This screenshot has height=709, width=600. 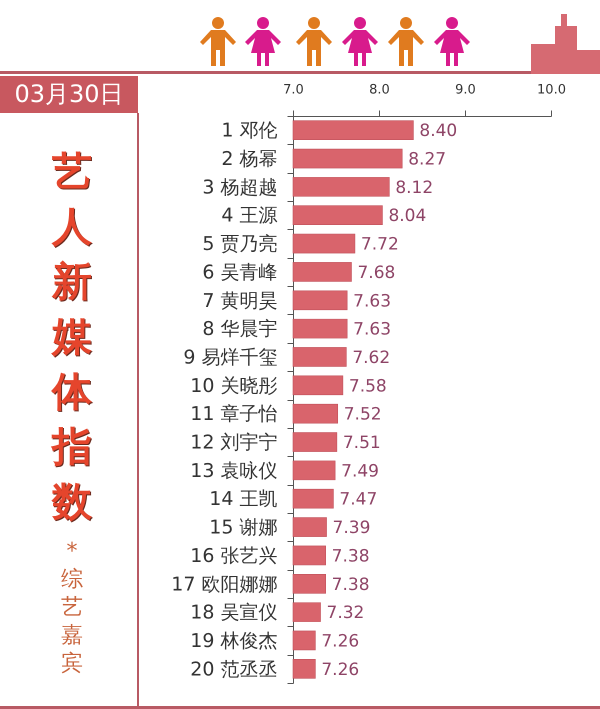 What do you see at coordinates (363, 414) in the screenshot?
I see `data-label: 7.52` at bounding box center [363, 414].